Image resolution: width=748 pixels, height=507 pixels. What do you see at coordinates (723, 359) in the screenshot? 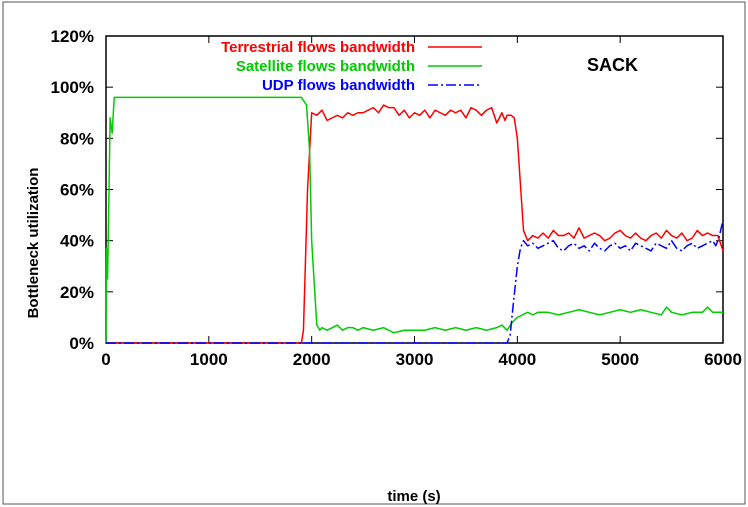
I see `x-tick-label: 6000` at bounding box center [723, 359].